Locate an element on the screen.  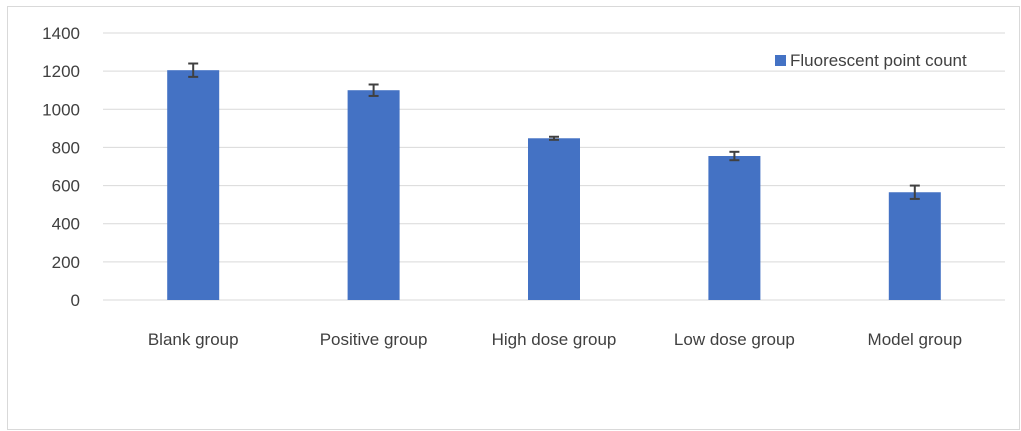
x-tick-label: High dose group is located at coordinates (554, 339).